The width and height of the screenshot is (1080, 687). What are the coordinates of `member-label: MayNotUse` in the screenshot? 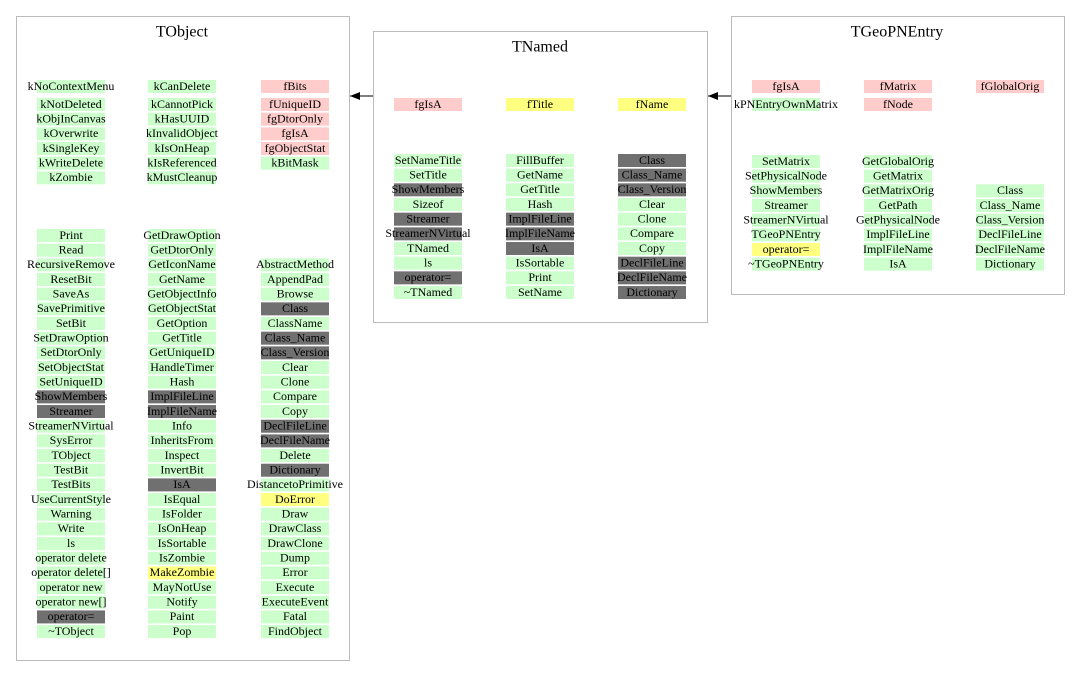 It's located at (182, 587).